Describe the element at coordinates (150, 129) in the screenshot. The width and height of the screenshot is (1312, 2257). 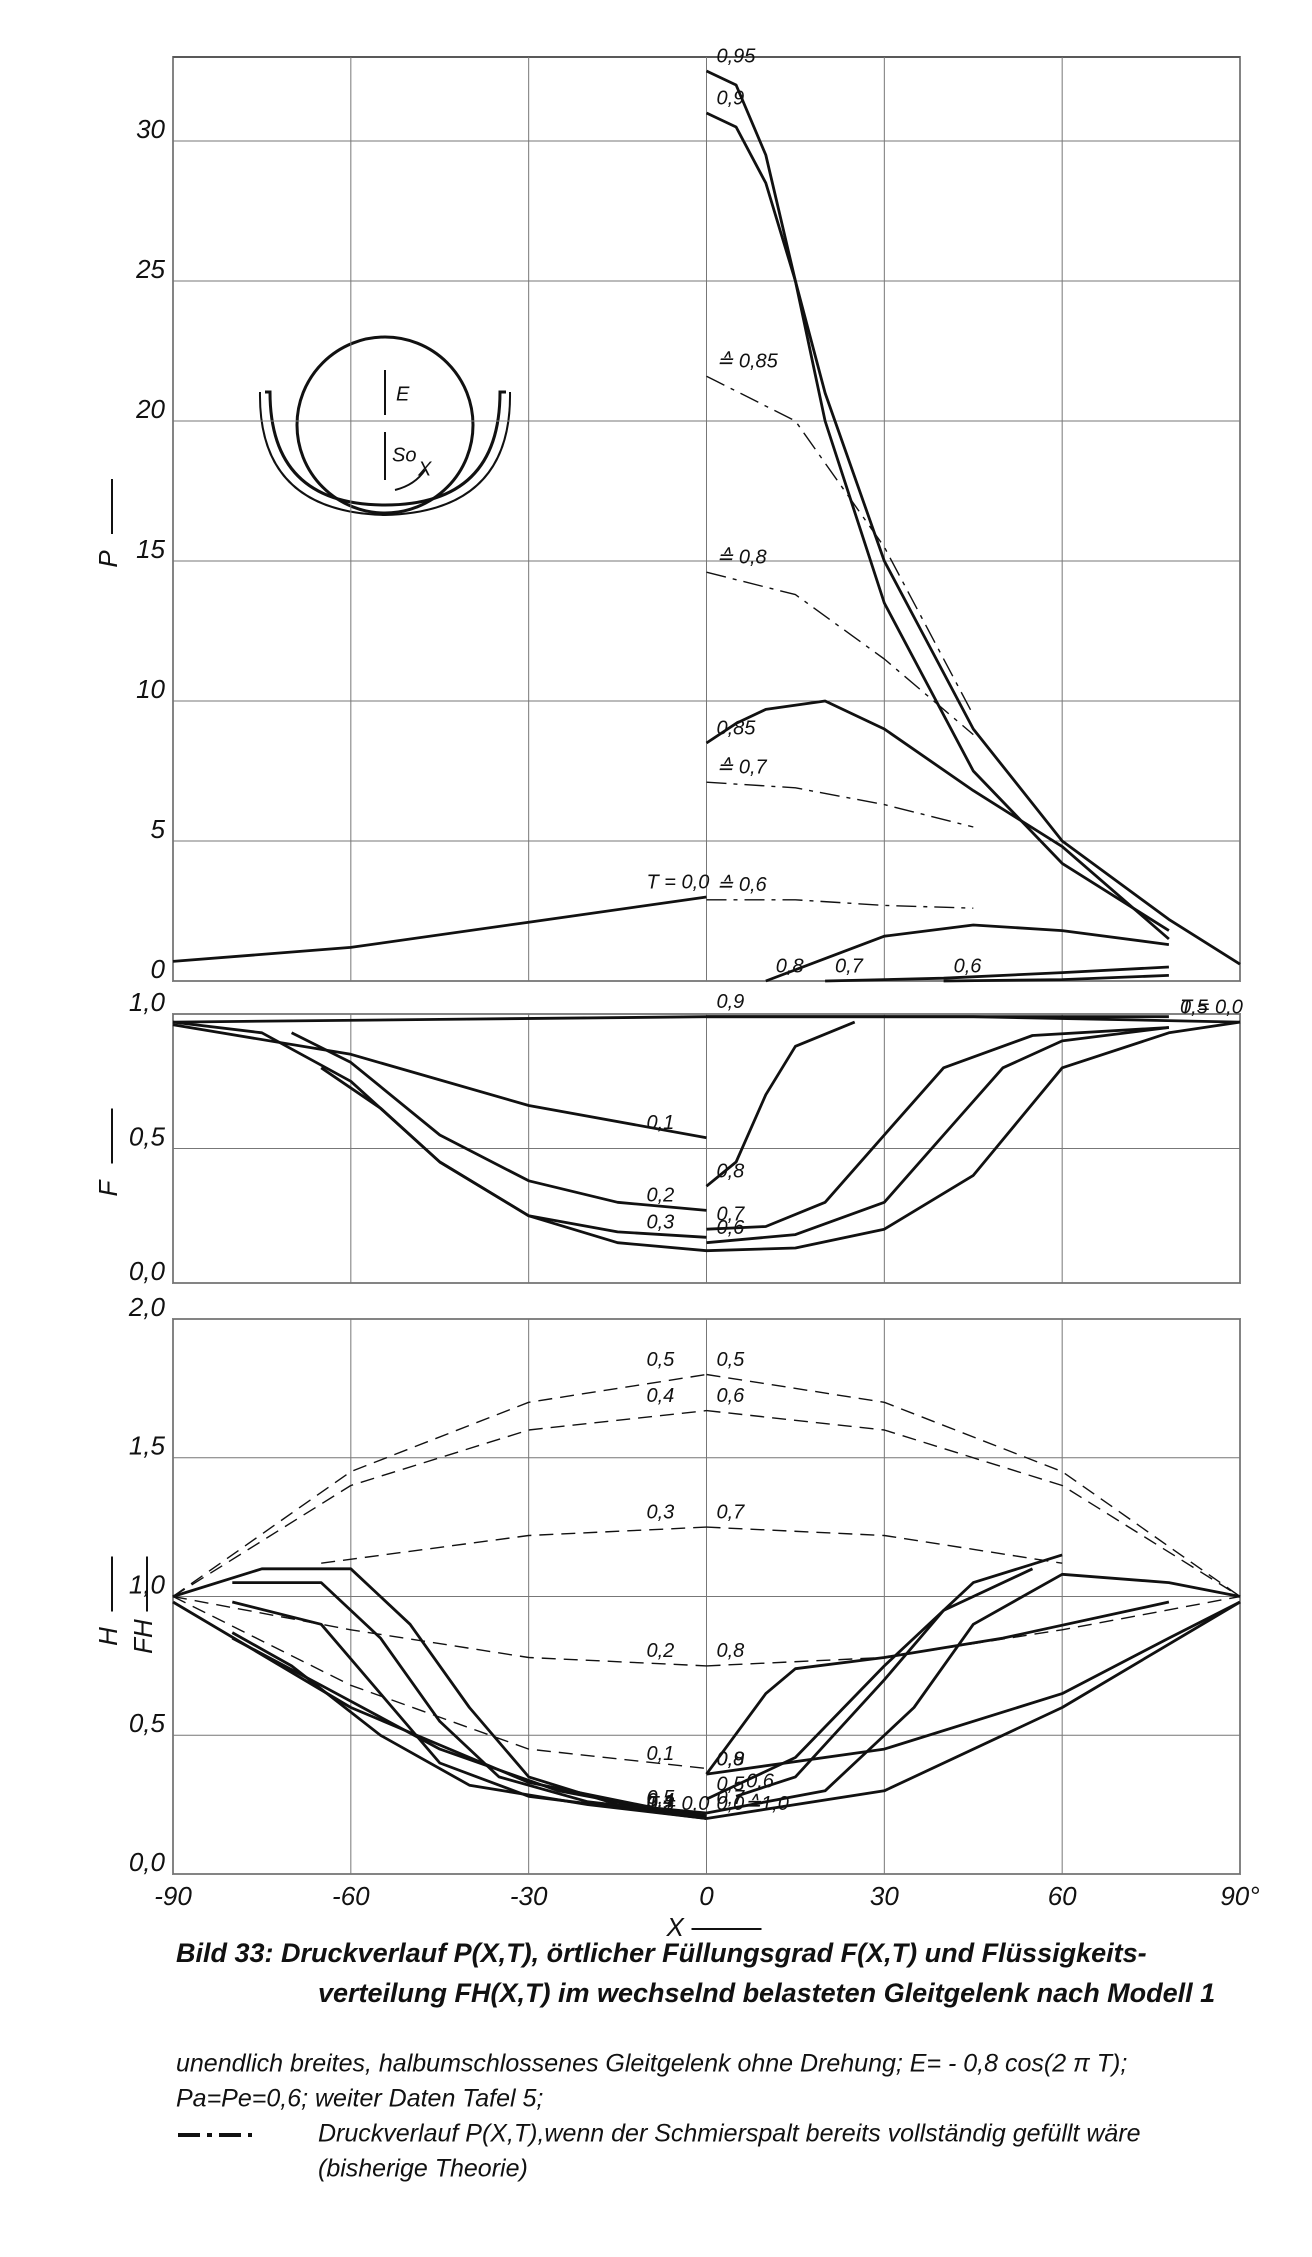
I see `y-tick-label: 30` at that location.